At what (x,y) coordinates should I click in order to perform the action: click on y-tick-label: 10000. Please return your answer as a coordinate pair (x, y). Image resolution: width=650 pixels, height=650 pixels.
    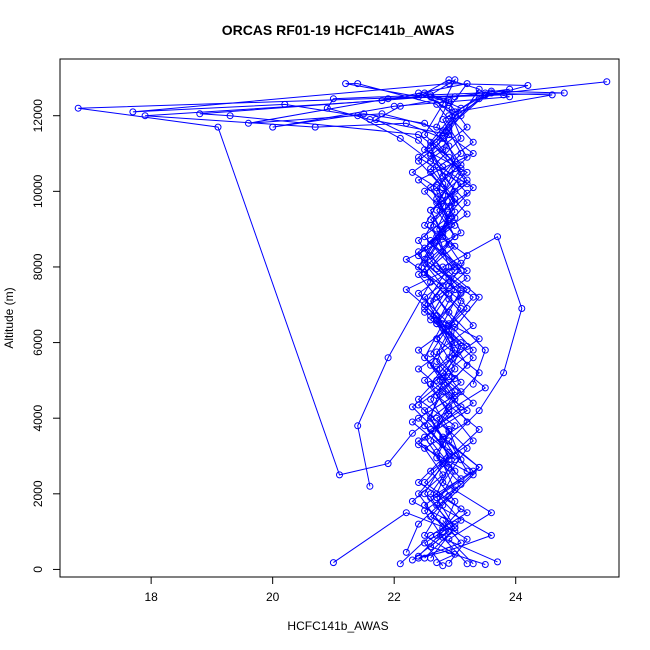
    Looking at the image, I should click on (38, 191).